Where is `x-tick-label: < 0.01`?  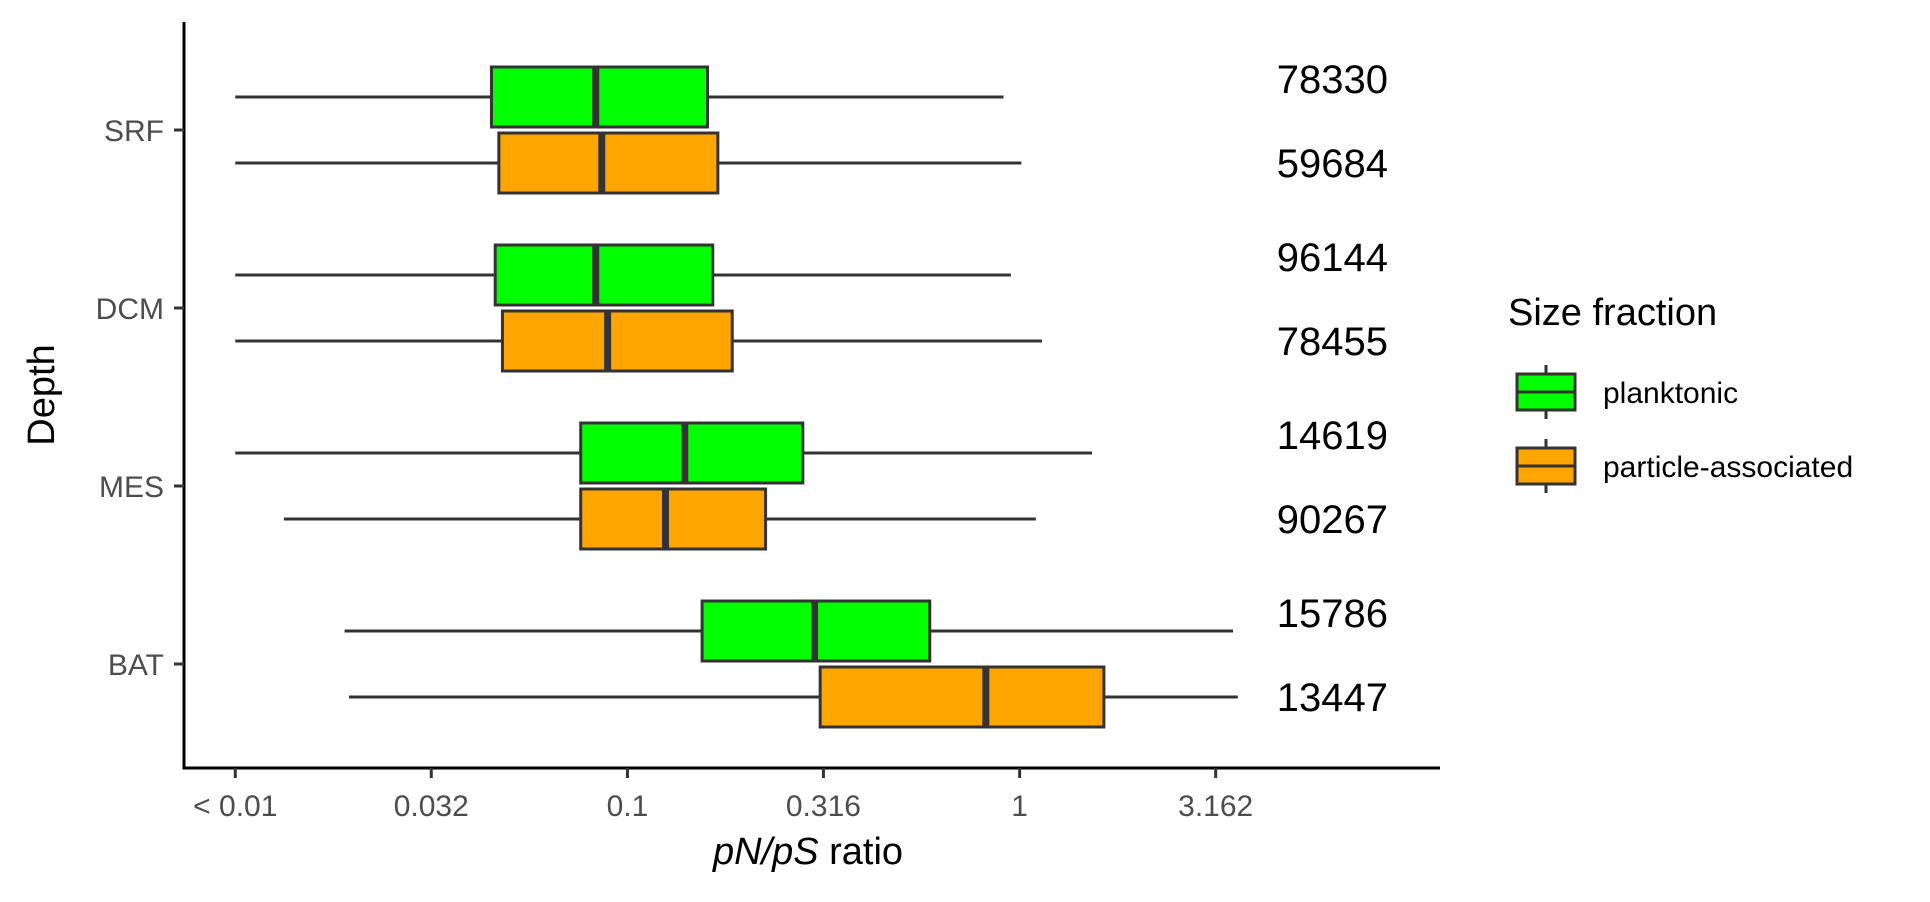 x-tick-label: < 0.01 is located at coordinates (235, 806).